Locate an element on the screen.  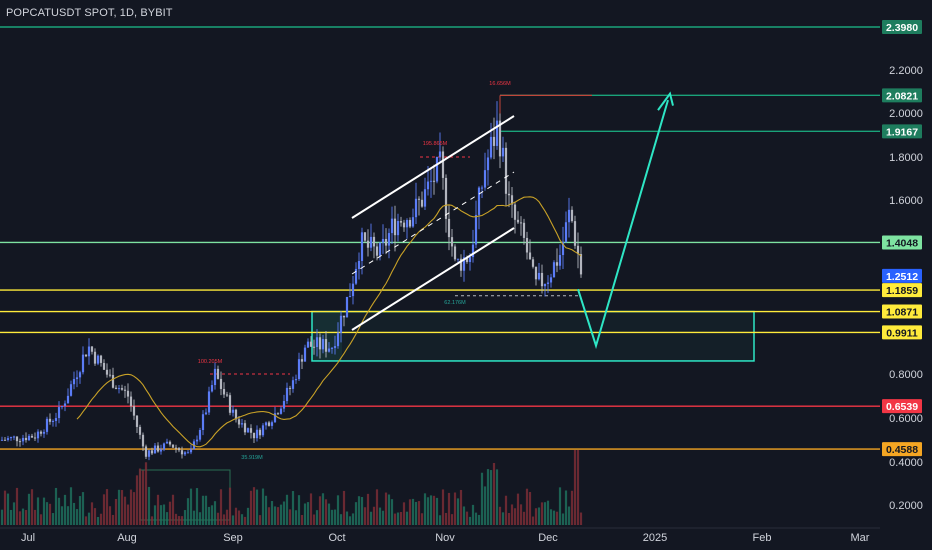
y-tick-label: 2.0000 is located at coordinates (906, 114).